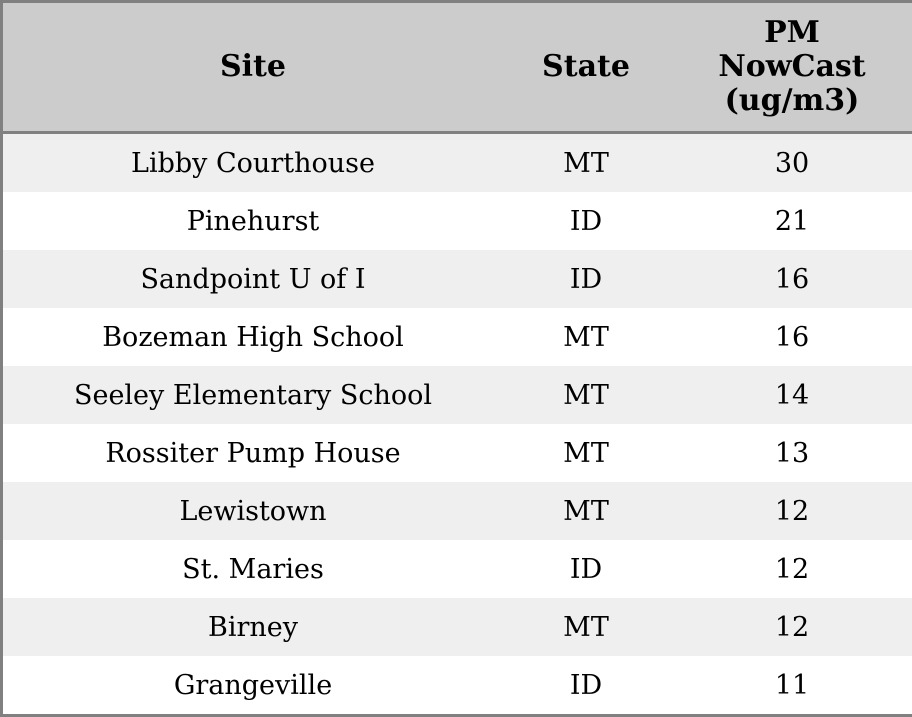 This screenshot has width=912, height=717. I want to click on cell-site: Lewistown, so click(253, 511).